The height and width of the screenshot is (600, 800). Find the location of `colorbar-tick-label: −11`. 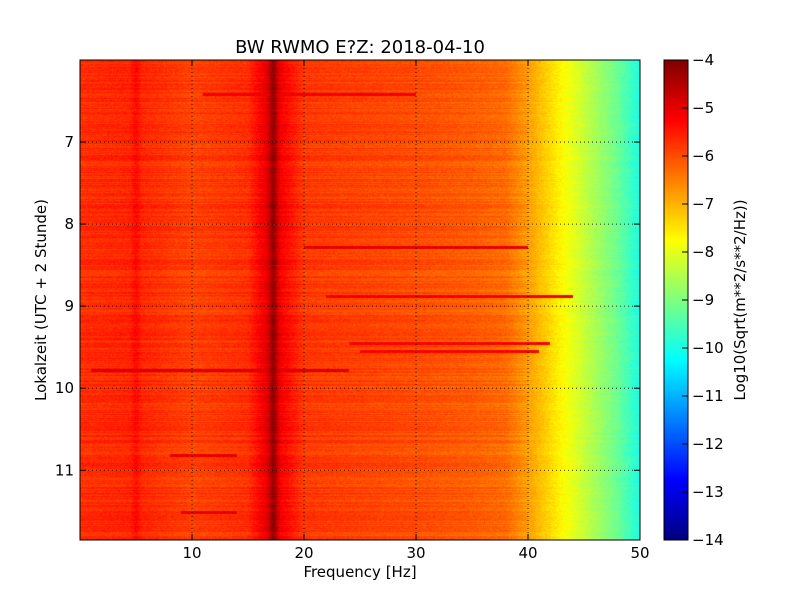

colorbar-tick-label: −11 is located at coordinates (708, 396).